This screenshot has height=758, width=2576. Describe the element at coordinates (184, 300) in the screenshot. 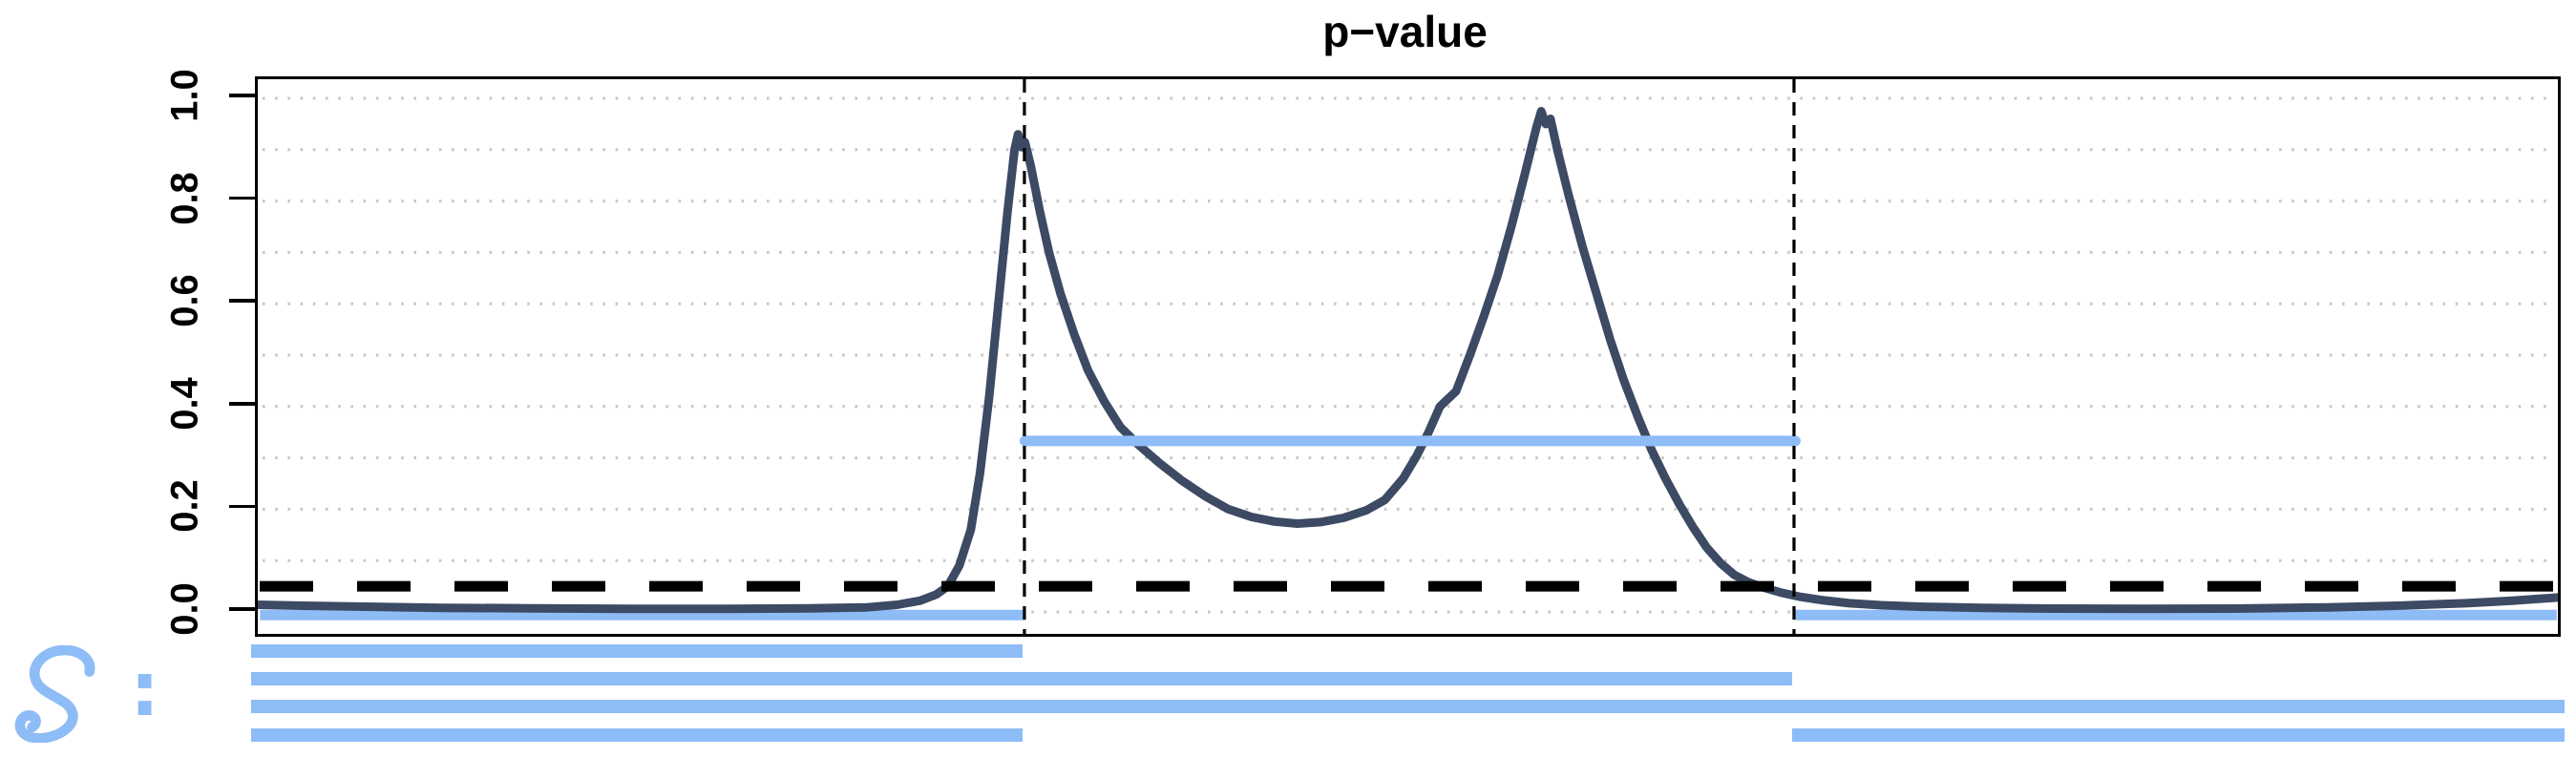

I see `y-axis-label: 0.6` at that location.